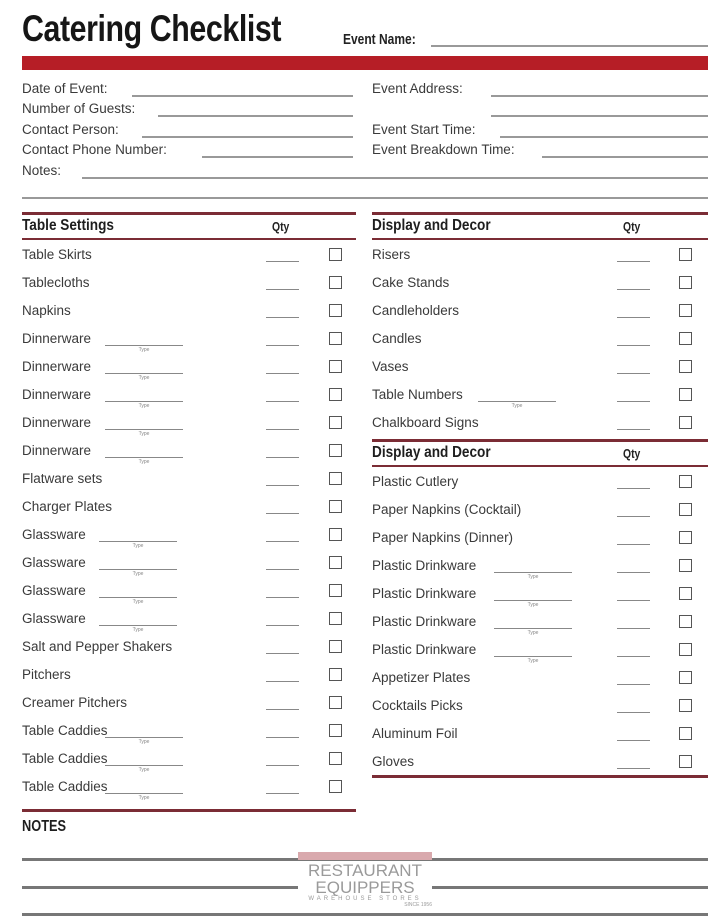  Describe the element at coordinates (599, 96) in the screenshot. I see `event-address-field` at that location.